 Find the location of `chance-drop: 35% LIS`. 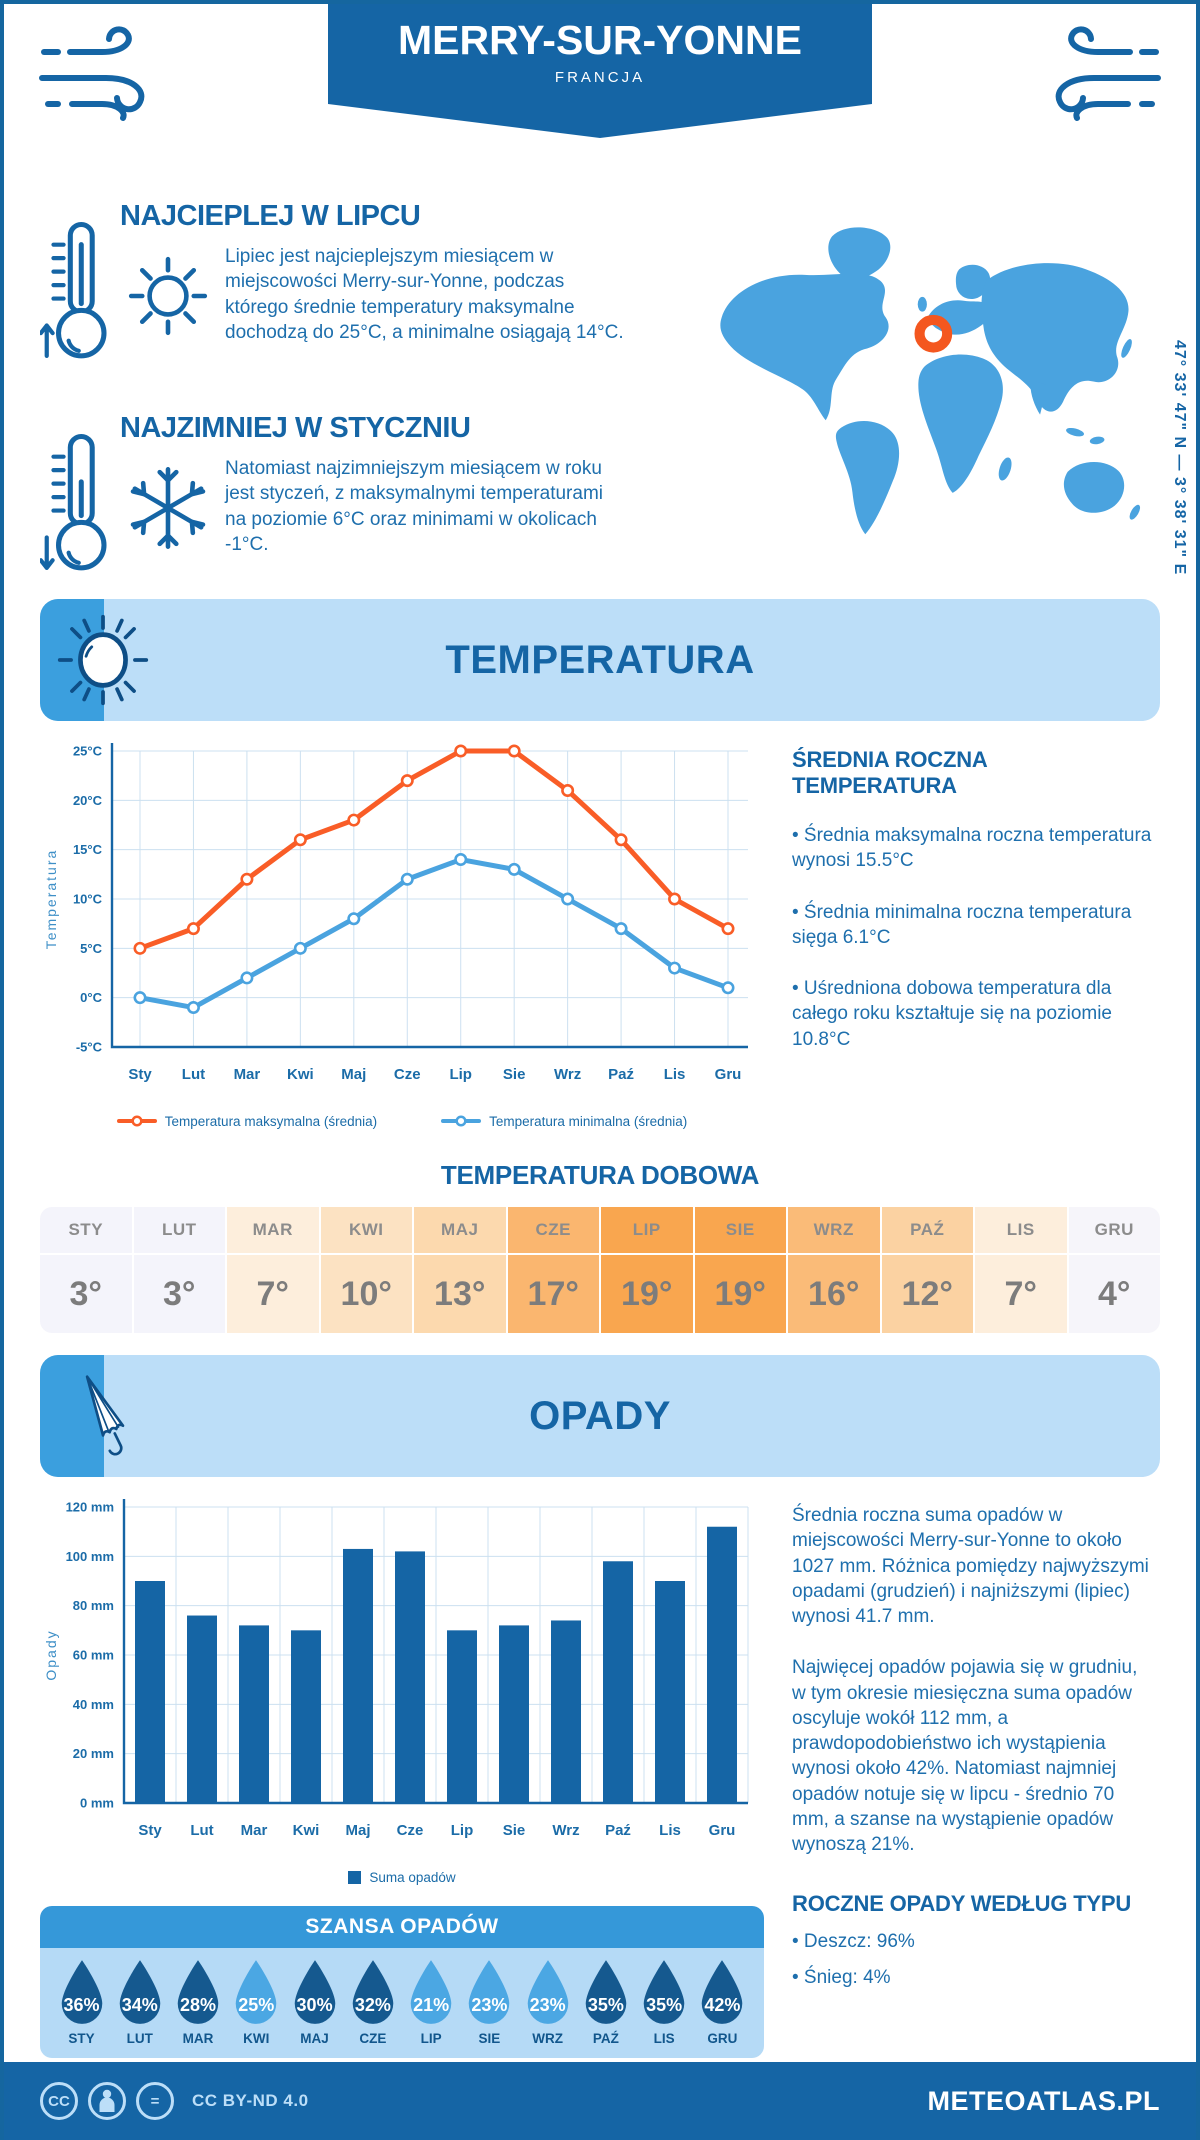

chance-drop: 35% LIS is located at coordinates (664, 2002).